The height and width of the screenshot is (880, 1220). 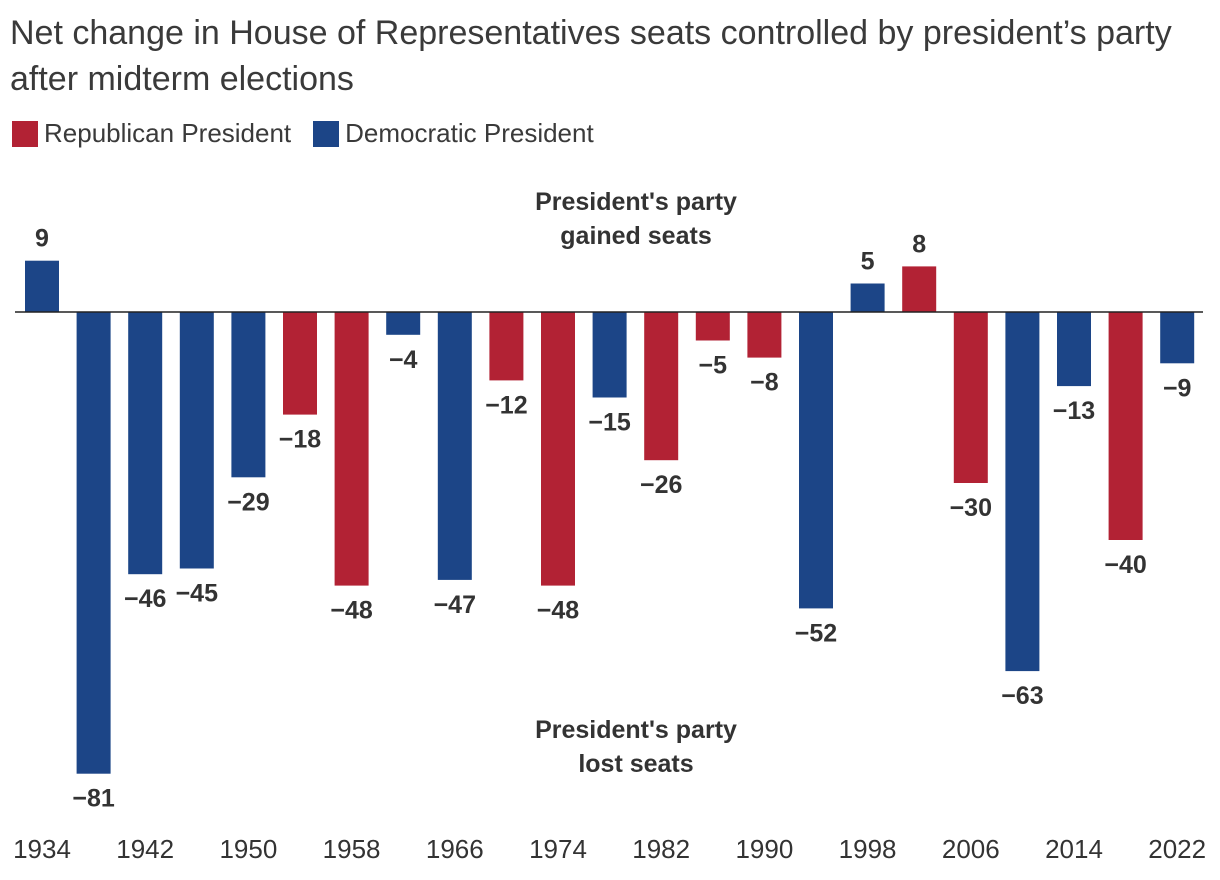 I want to click on bar-1950, so click(x=248, y=395).